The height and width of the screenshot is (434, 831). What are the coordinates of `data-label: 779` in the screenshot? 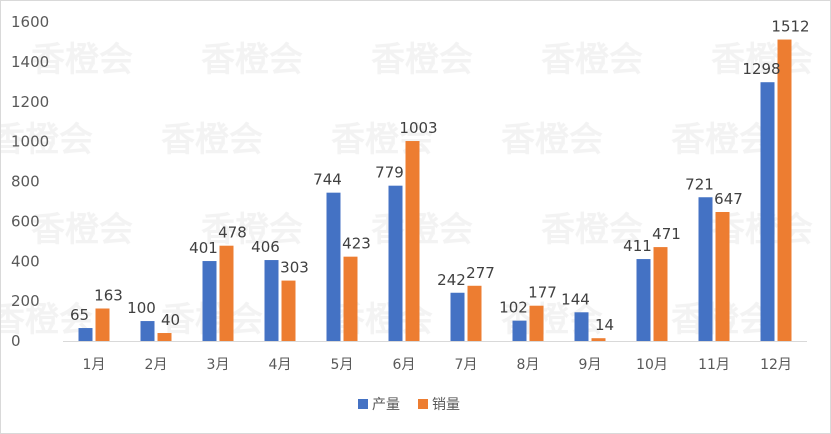 It's located at (389, 173).